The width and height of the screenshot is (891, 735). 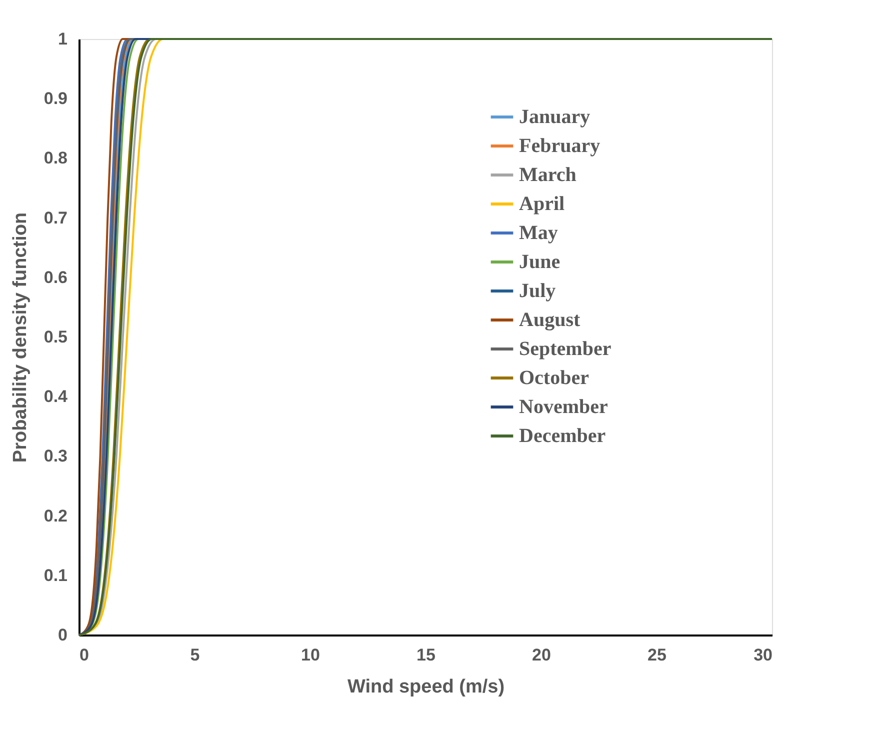 What do you see at coordinates (549, 320) in the screenshot?
I see `legend-label: August` at bounding box center [549, 320].